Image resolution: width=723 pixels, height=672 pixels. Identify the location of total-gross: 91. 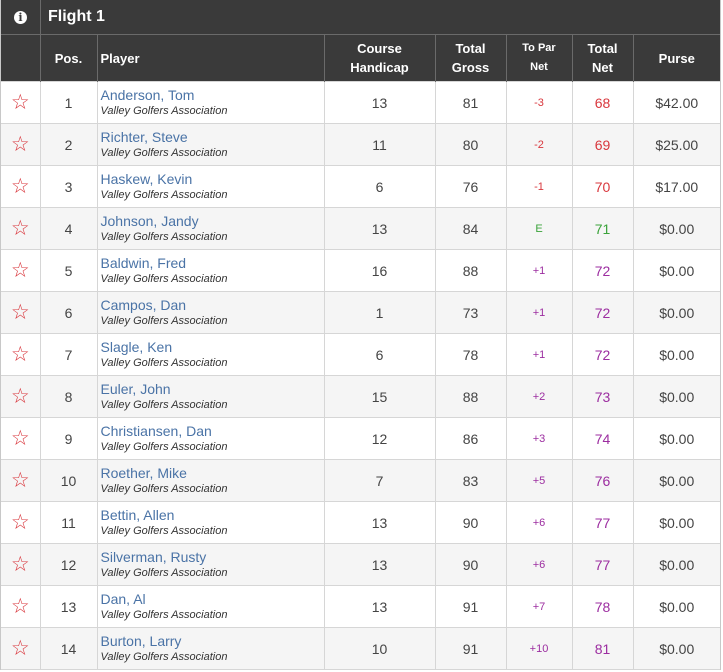
(470, 606).